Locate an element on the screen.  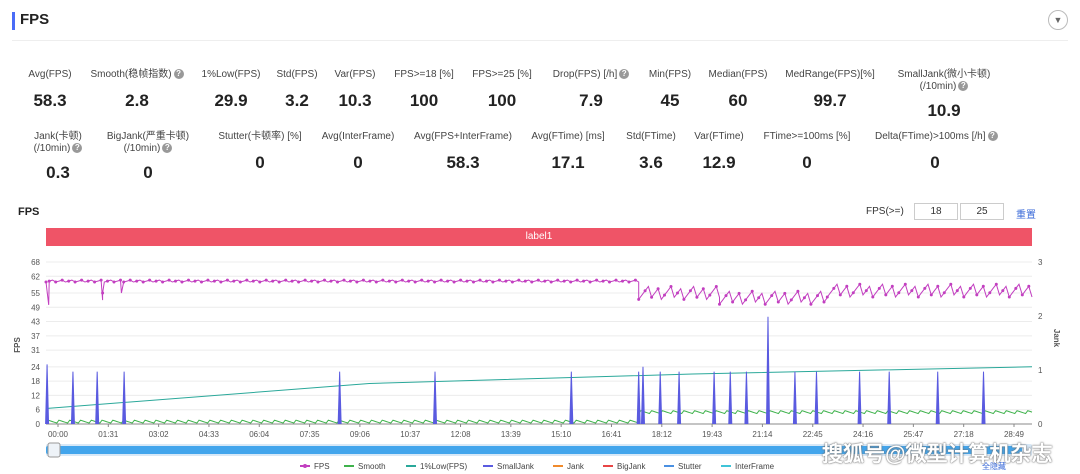
metric-label: 1%Low(FPS) is located at coordinates (231, 74).